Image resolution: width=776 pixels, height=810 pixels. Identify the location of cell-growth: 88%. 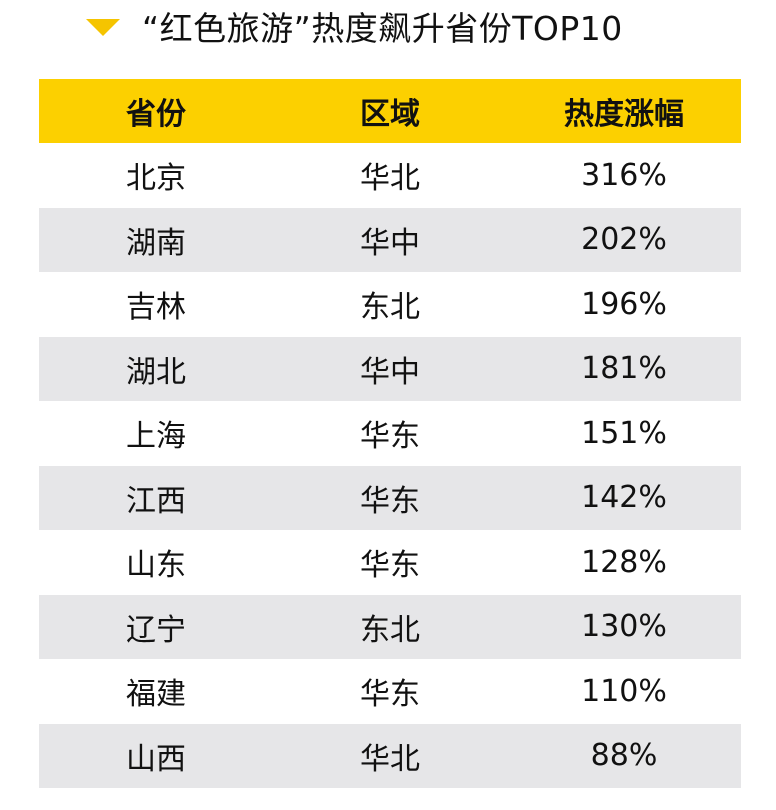
(624, 756).